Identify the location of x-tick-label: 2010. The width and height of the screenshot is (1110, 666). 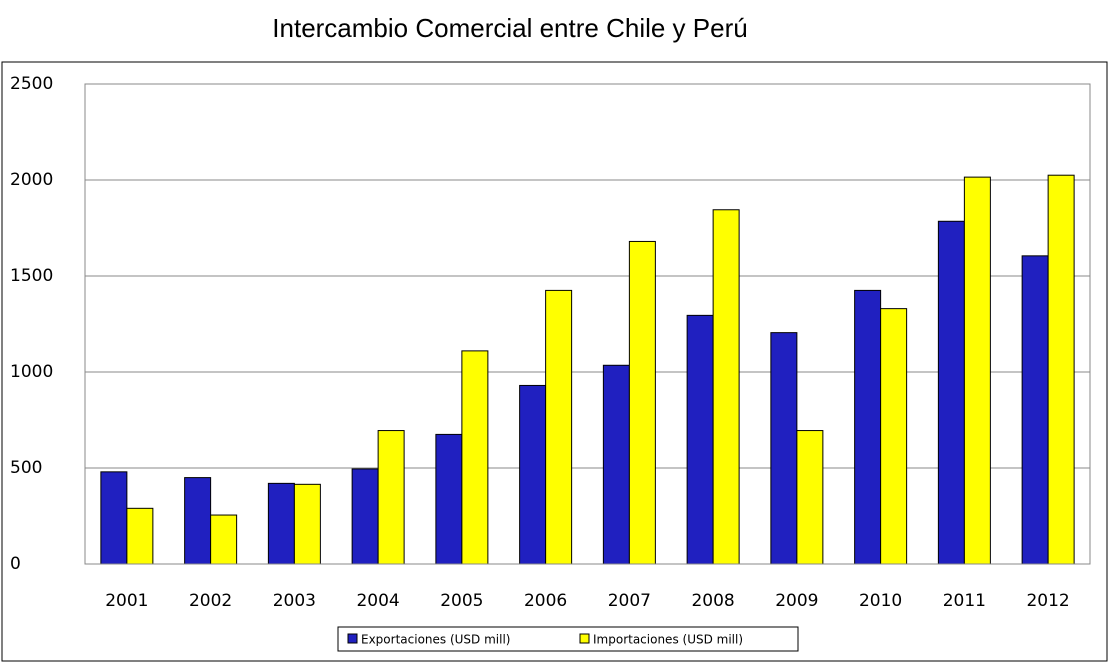
(880, 601).